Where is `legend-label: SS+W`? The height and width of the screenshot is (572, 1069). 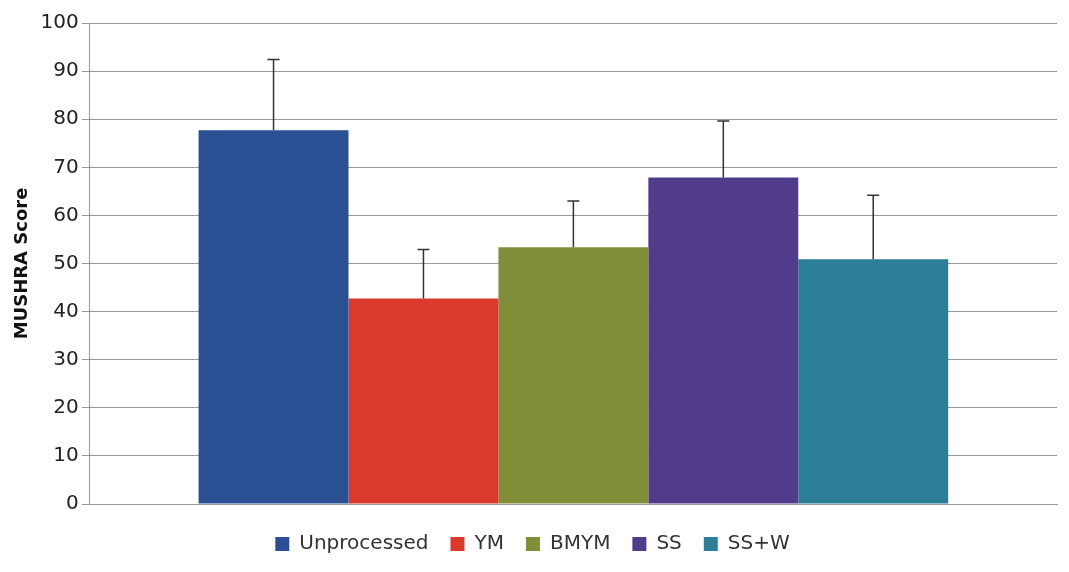
legend-label: SS+W is located at coordinates (758, 542).